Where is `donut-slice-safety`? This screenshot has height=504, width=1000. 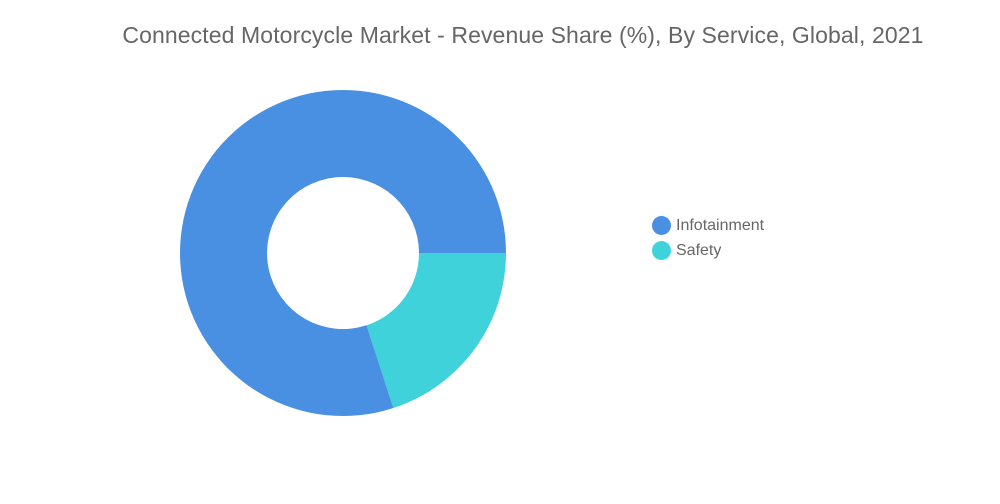
donut-slice-safety is located at coordinates (436, 331).